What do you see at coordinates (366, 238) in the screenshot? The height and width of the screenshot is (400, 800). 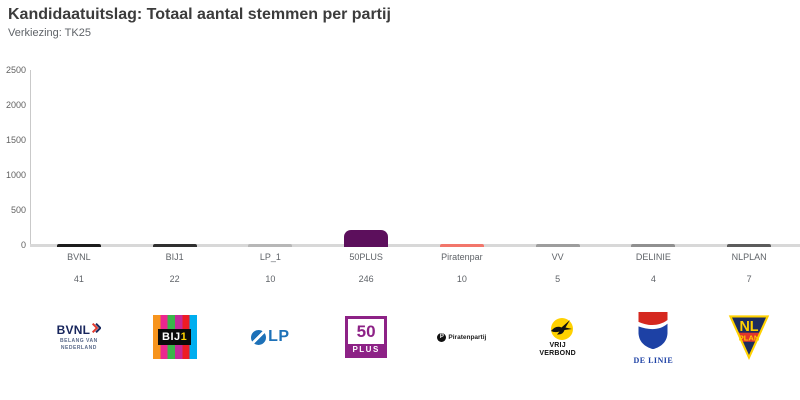 I see `bar-50PLUS` at bounding box center [366, 238].